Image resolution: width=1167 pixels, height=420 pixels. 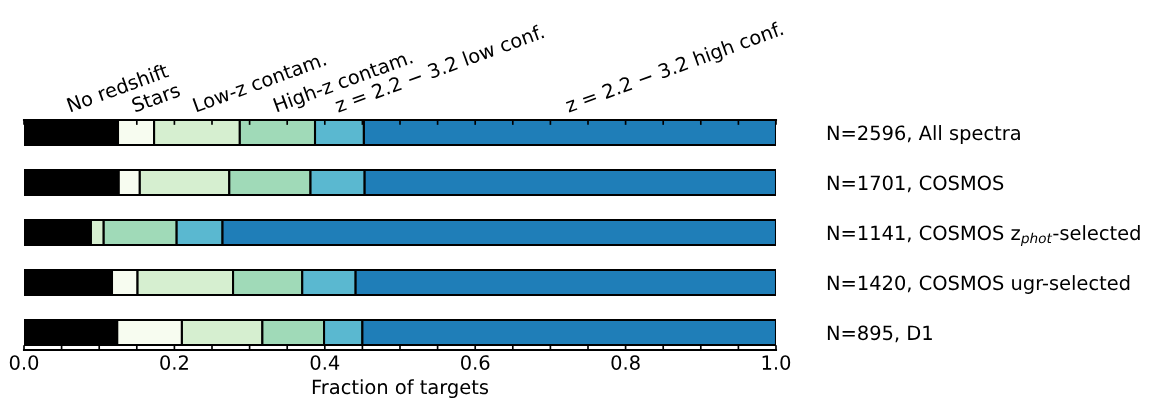 What do you see at coordinates (24, 362) in the screenshot?
I see `x-tick-label: 0.0` at bounding box center [24, 362].